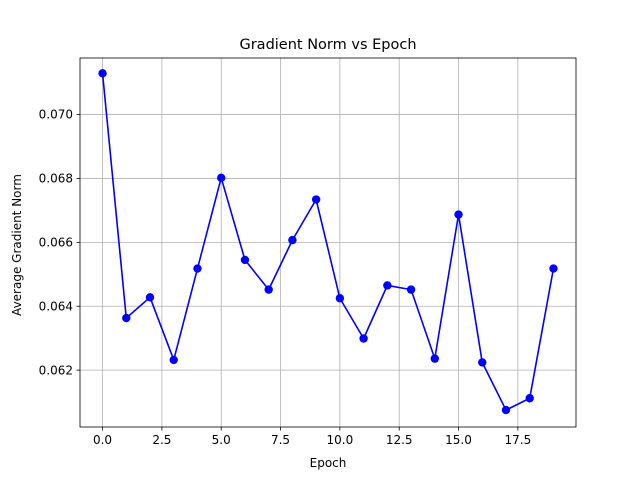  I want to click on y-tick-label: 0.062, so click(56, 370).